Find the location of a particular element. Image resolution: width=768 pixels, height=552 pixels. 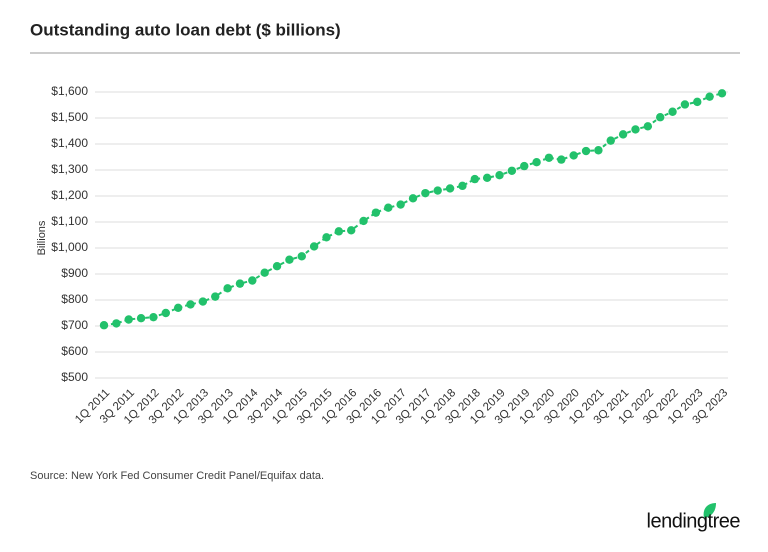

logo-icon is located at coordinates (709, 510).